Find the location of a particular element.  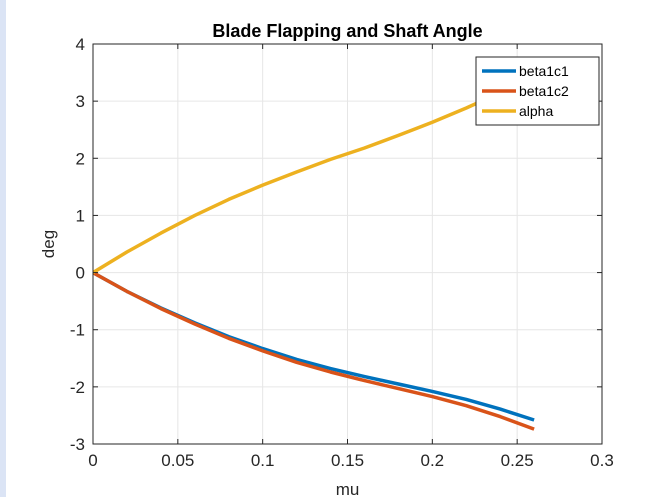

x-tick-label: 0.2 is located at coordinates (433, 460).